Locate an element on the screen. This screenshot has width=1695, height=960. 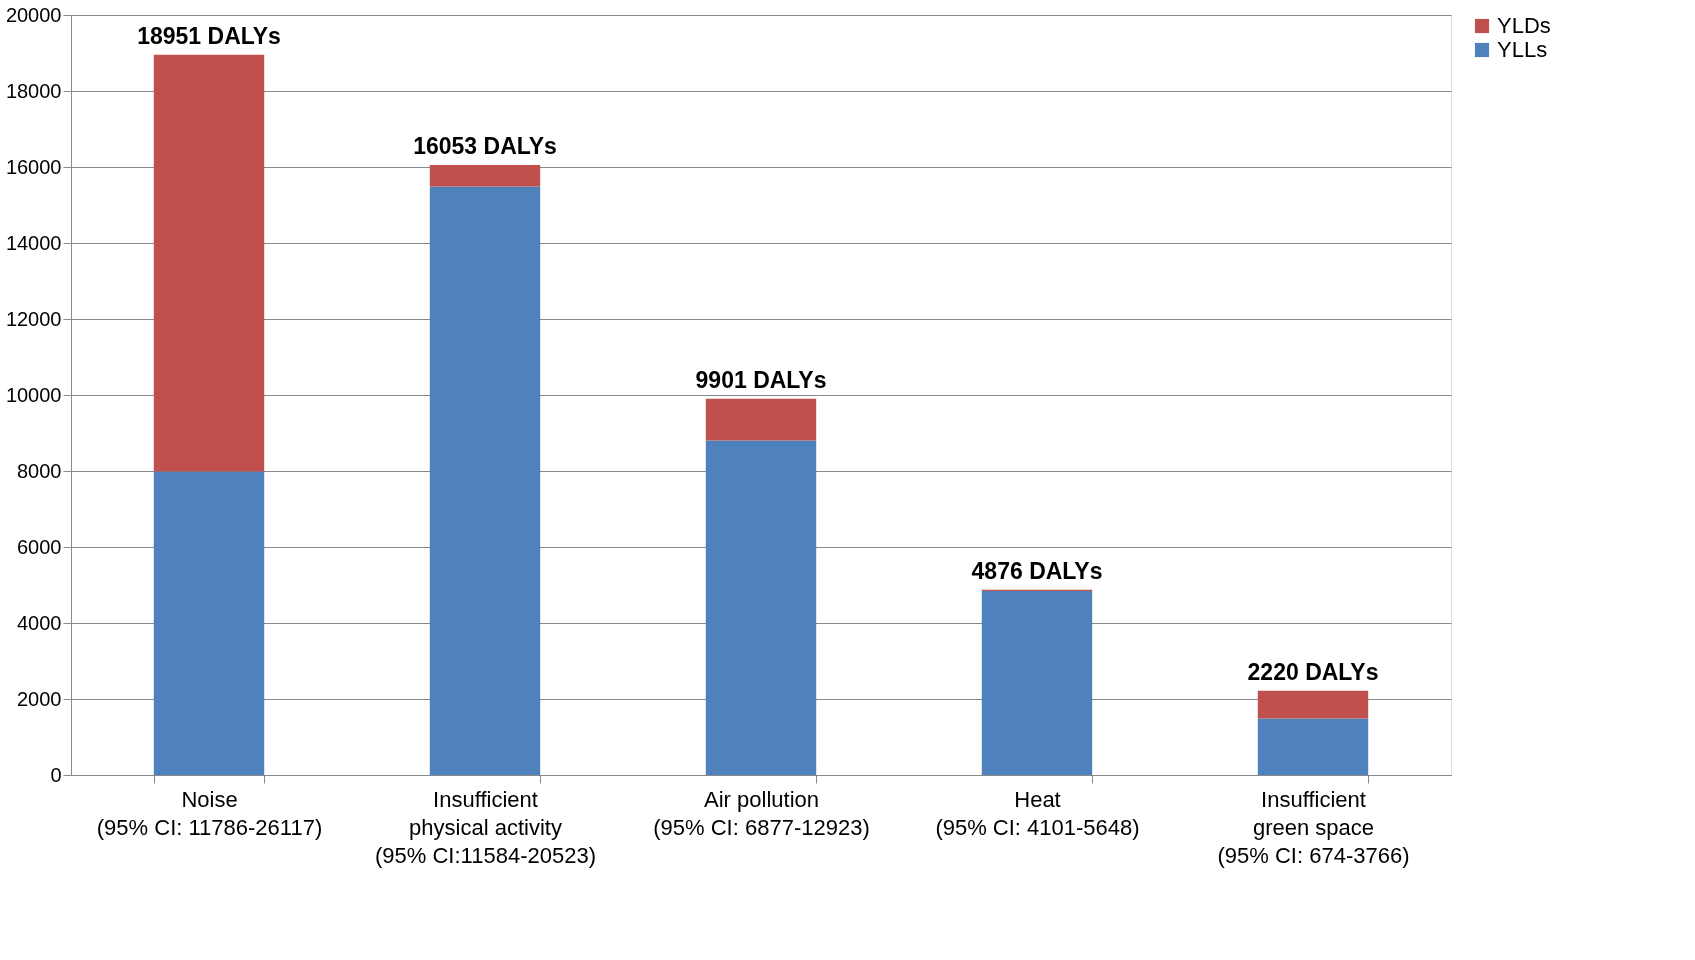
x-tick-label: Air pollution (95% CI: 6877-12923) is located at coordinates (761, 813).